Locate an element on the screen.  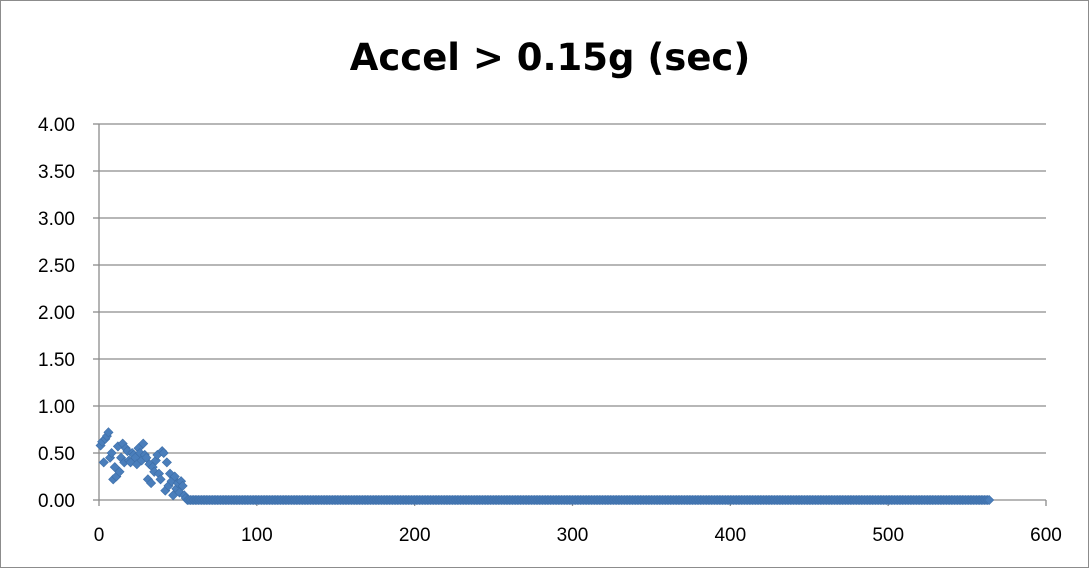
x-tick-labels: 0 100 200 300 400 500 600 is located at coordinates (578, 535).